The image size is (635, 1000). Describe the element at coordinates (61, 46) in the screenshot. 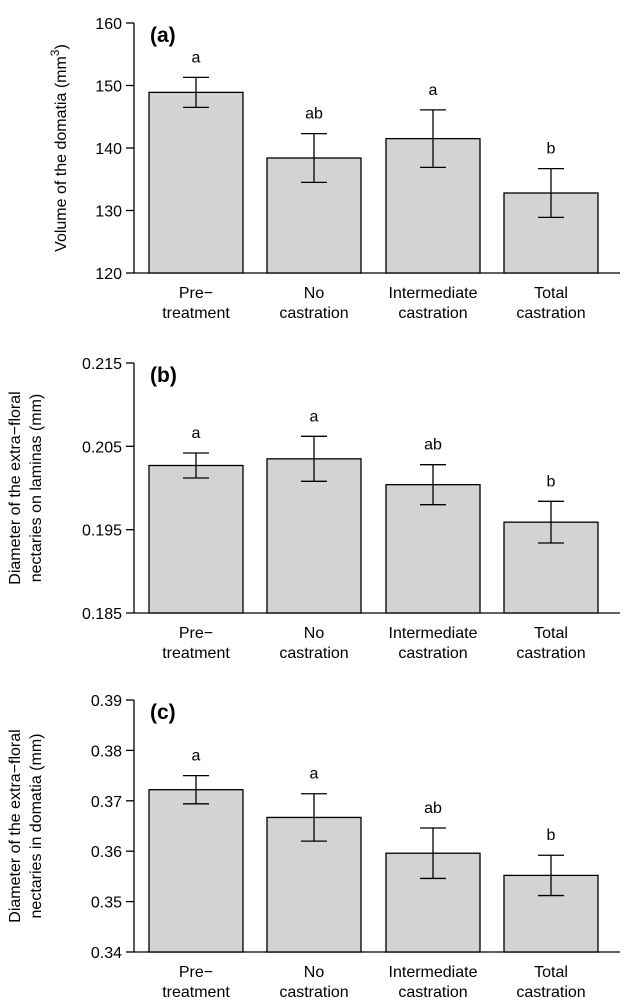

I see `y-axis-title-part: )` at that location.